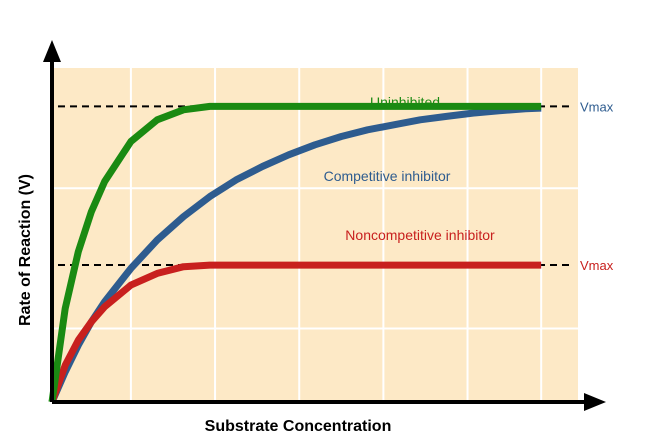 The width and height of the screenshot is (647, 448). What do you see at coordinates (595, 402) in the screenshot?
I see `x-axis-arrowhead` at bounding box center [595, 402].